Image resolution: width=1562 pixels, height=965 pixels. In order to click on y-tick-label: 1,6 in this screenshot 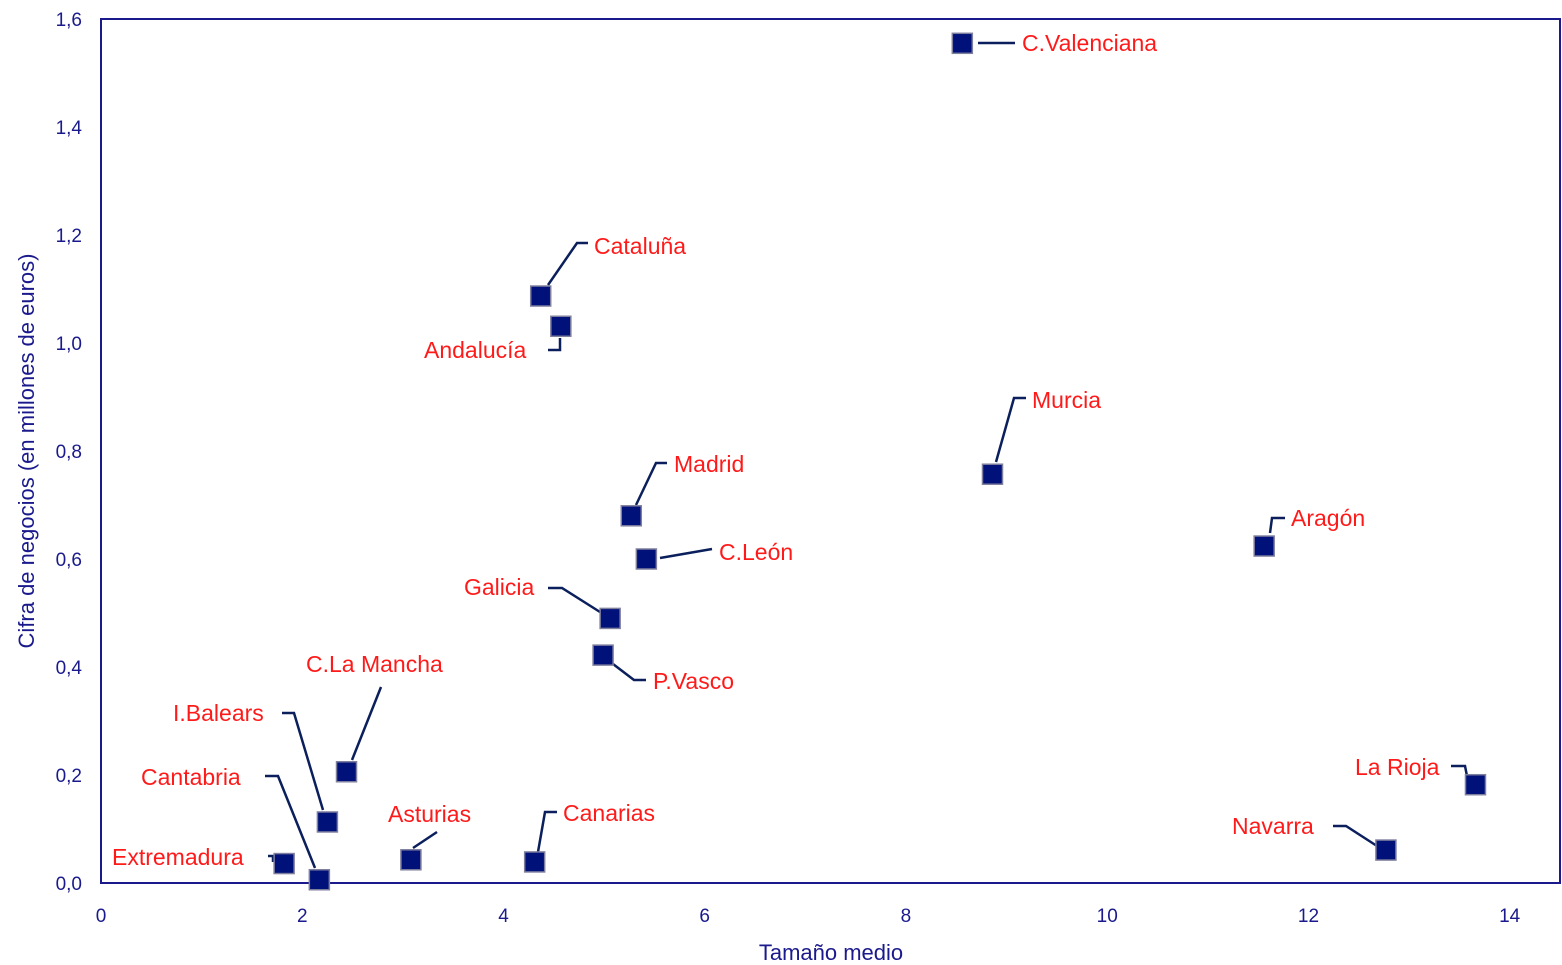, I will do `click(69, 20)`.